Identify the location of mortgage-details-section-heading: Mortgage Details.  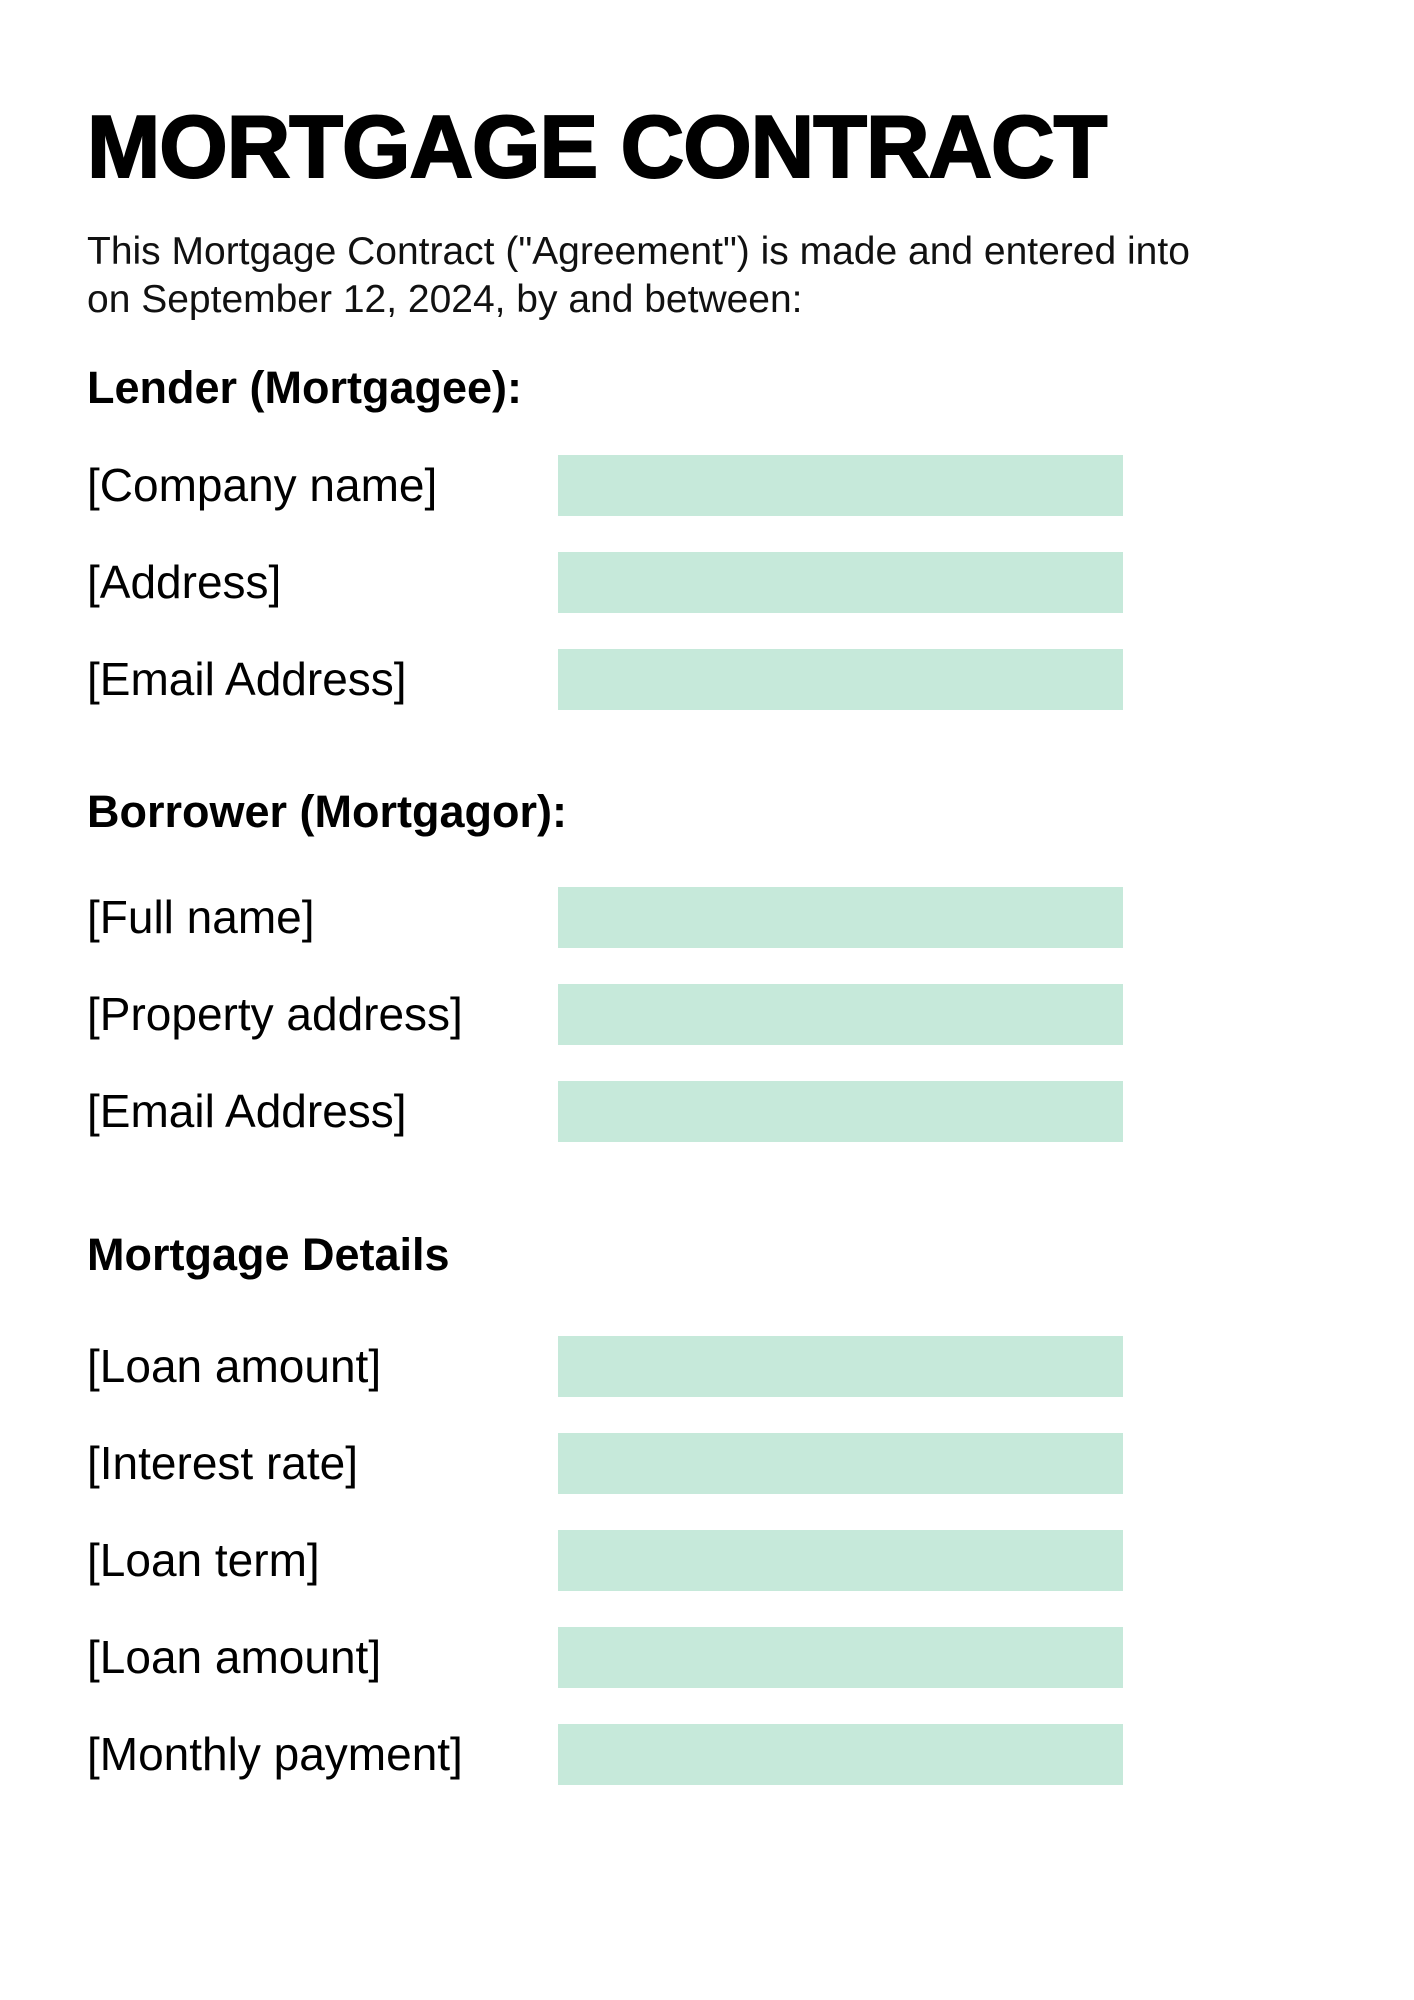
(268, 1254).